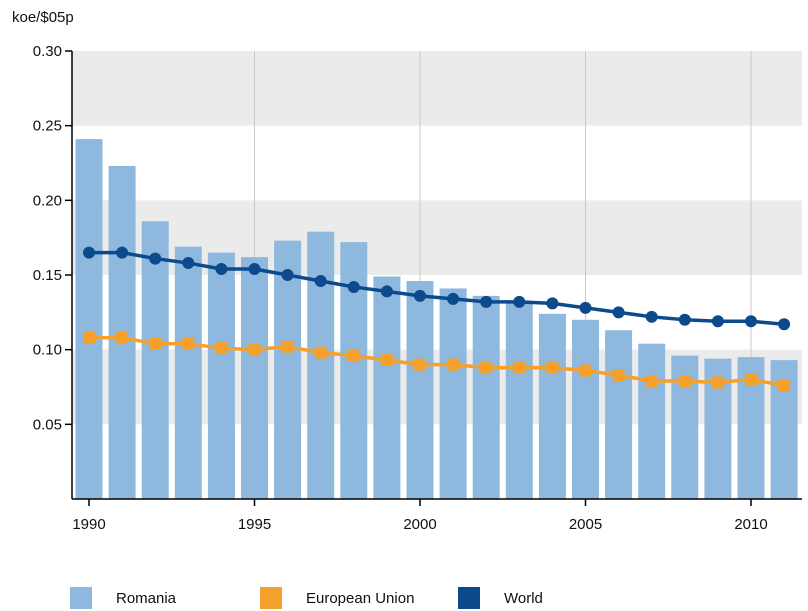 This screenshot has height=611, width=808. What do you see at coordinates (420, 389) in the screenshot?
I see `bar-romania-2000` at bounding box center [420, 389].